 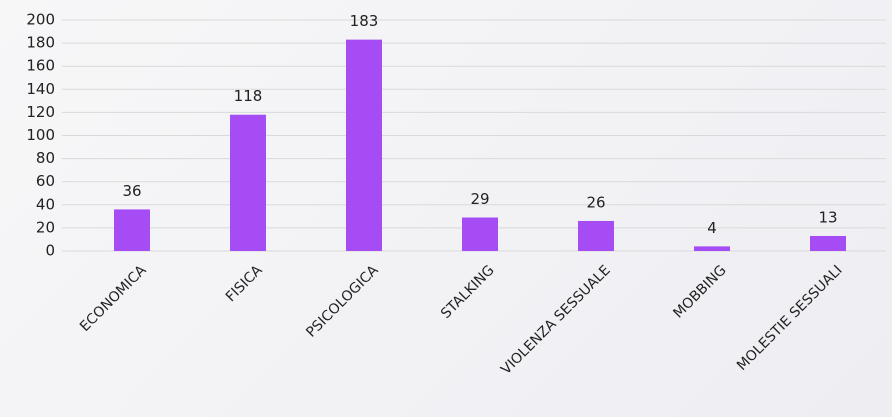 I want to click on value-label: 13, so click(x=827, y=217).